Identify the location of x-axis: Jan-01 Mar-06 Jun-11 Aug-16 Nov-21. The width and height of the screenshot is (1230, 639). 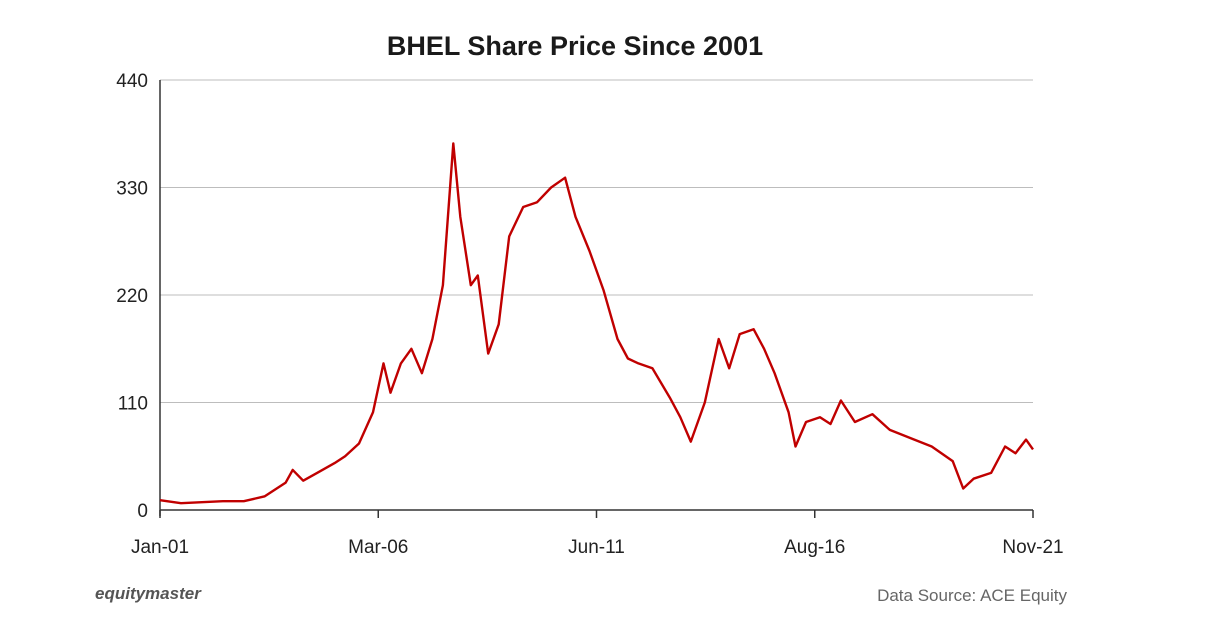
(597, 534).